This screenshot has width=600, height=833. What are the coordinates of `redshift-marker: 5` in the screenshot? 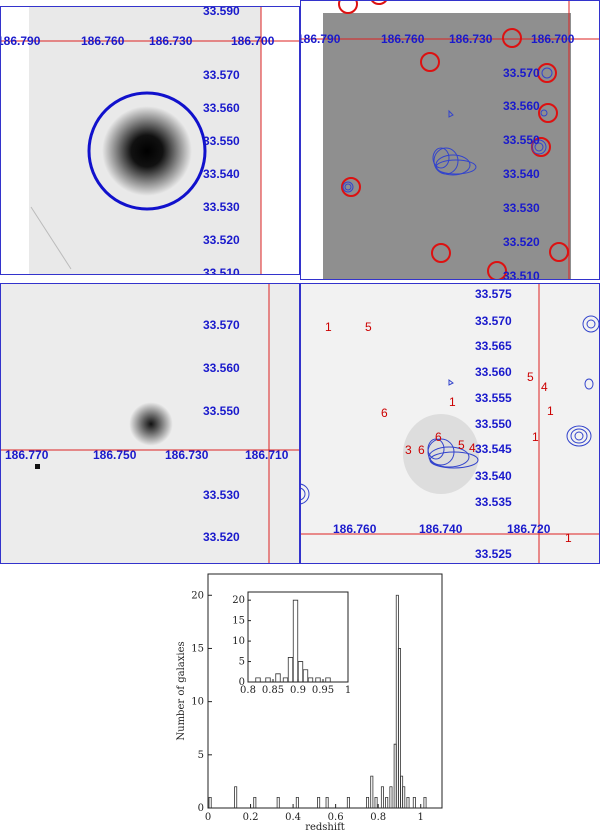 It's located at (368, 327).